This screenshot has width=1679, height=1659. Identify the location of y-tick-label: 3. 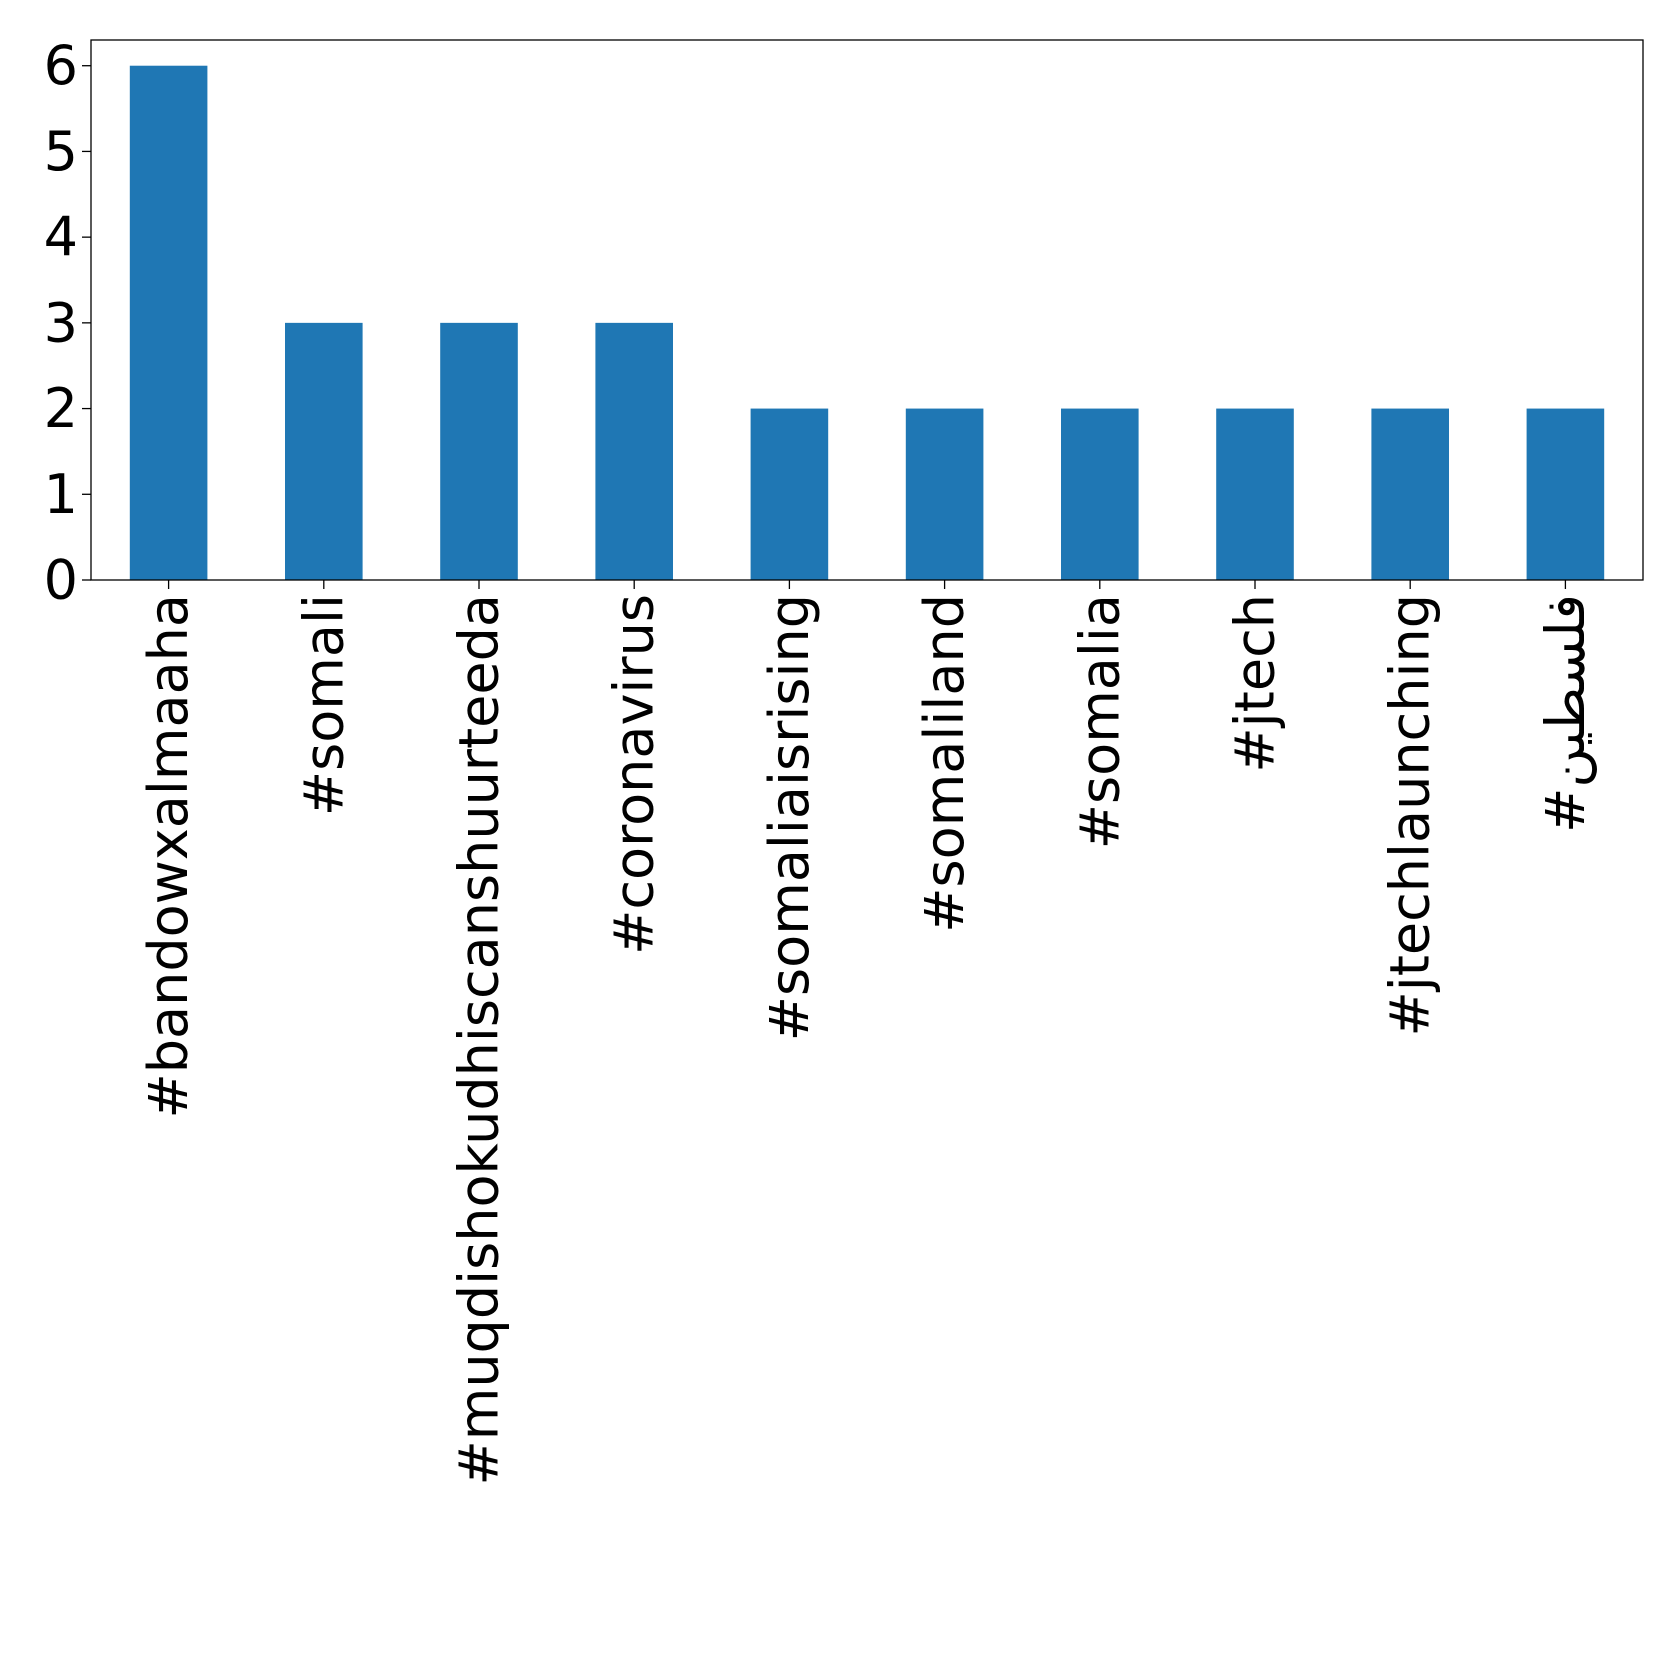
(61, 322).